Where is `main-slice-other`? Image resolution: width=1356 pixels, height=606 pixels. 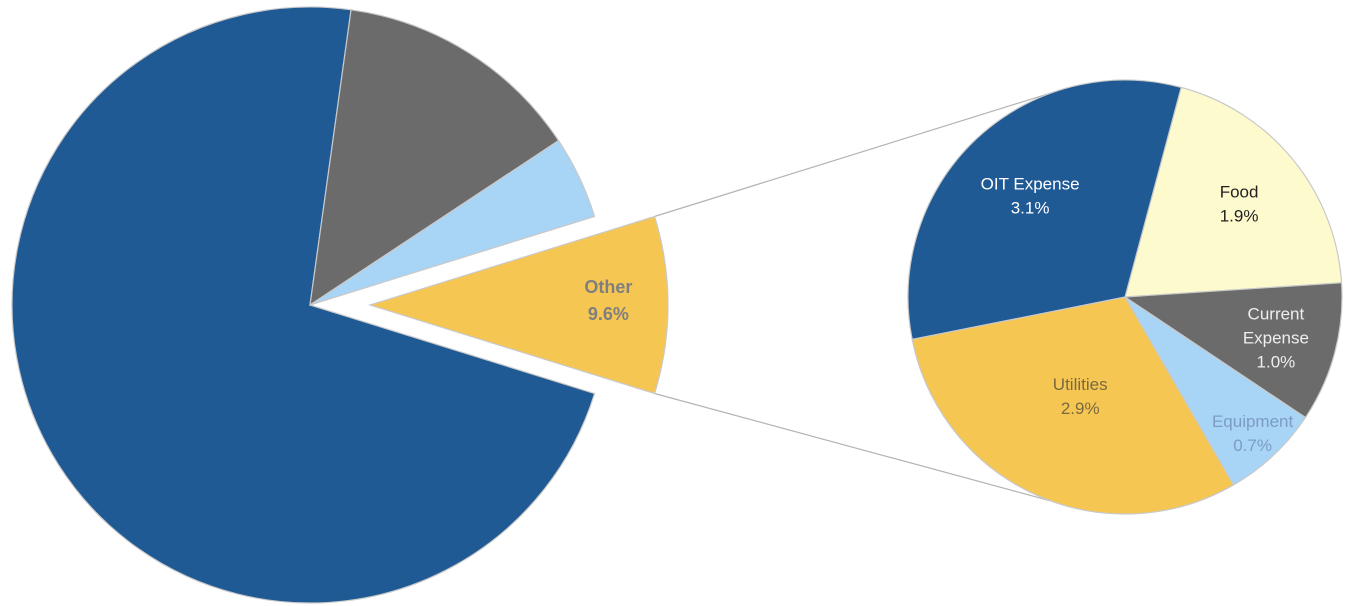 main-slice-other is located at coordinates (518, 305).